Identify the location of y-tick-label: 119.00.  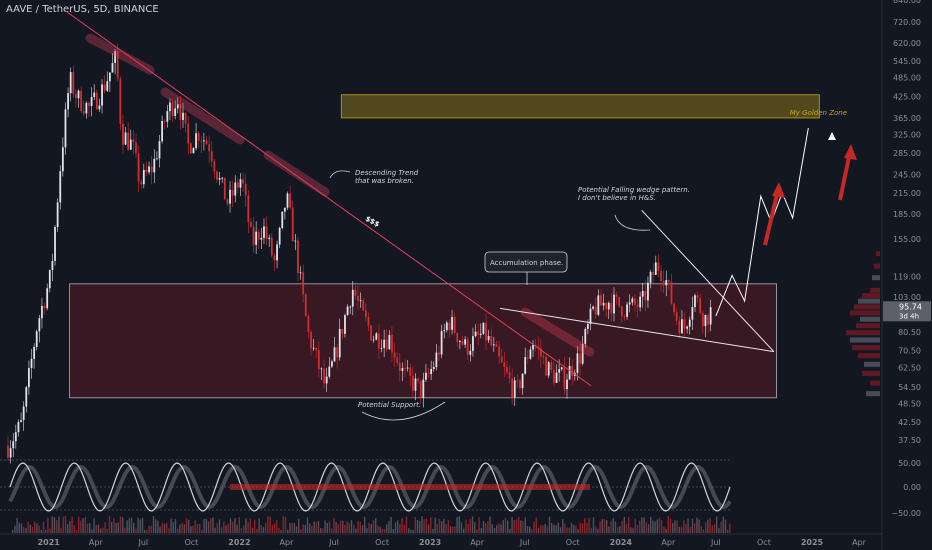
(907, 277).